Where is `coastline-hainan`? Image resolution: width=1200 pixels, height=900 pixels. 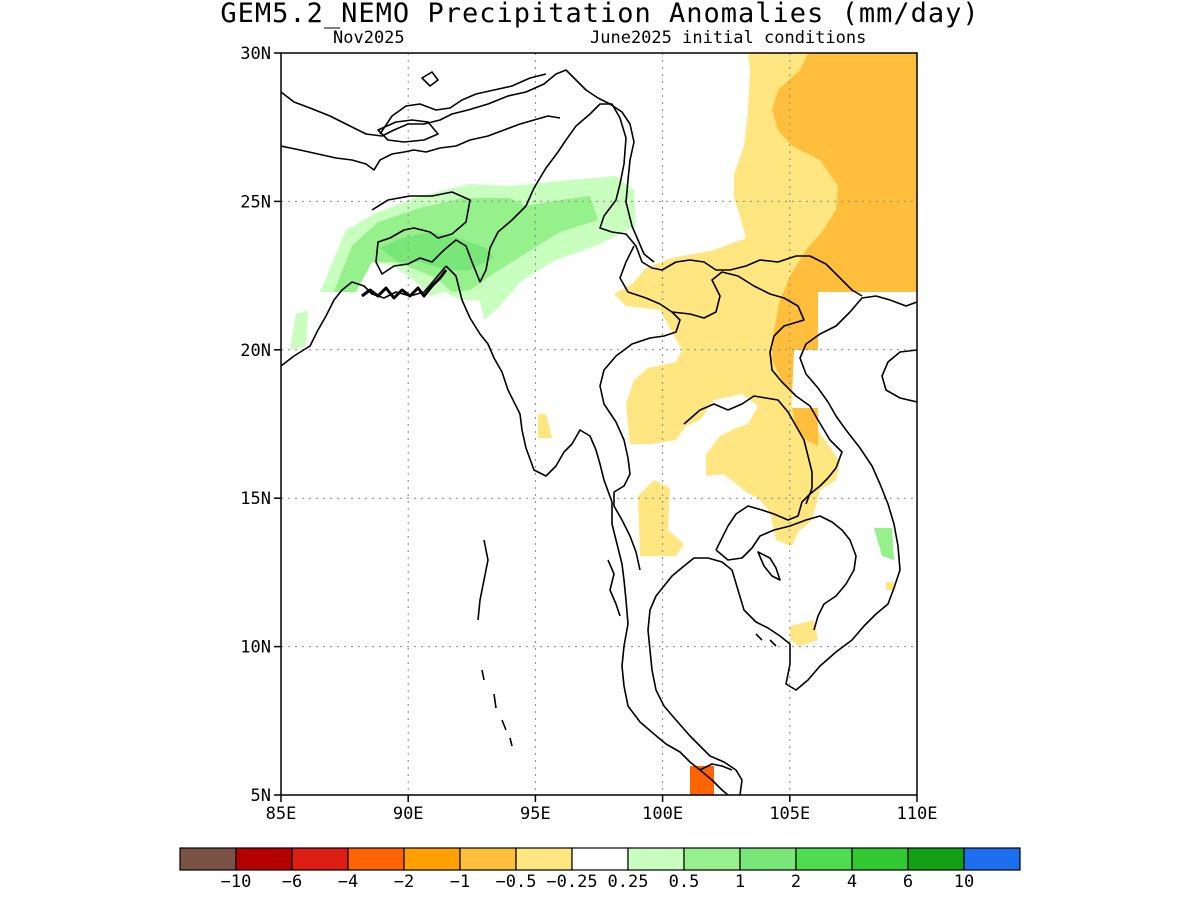
coastline-hainan is located at coordinates (899, 376).